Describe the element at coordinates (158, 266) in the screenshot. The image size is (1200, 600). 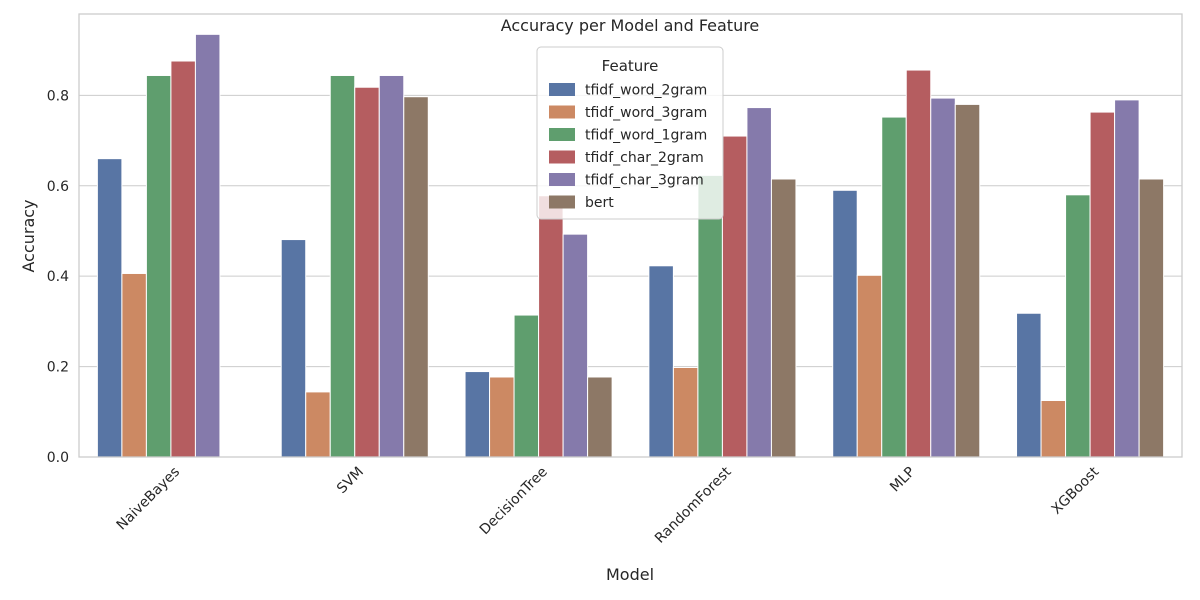
I see `bar-tfidf_word_1gram-NaiveBayes` at that location.